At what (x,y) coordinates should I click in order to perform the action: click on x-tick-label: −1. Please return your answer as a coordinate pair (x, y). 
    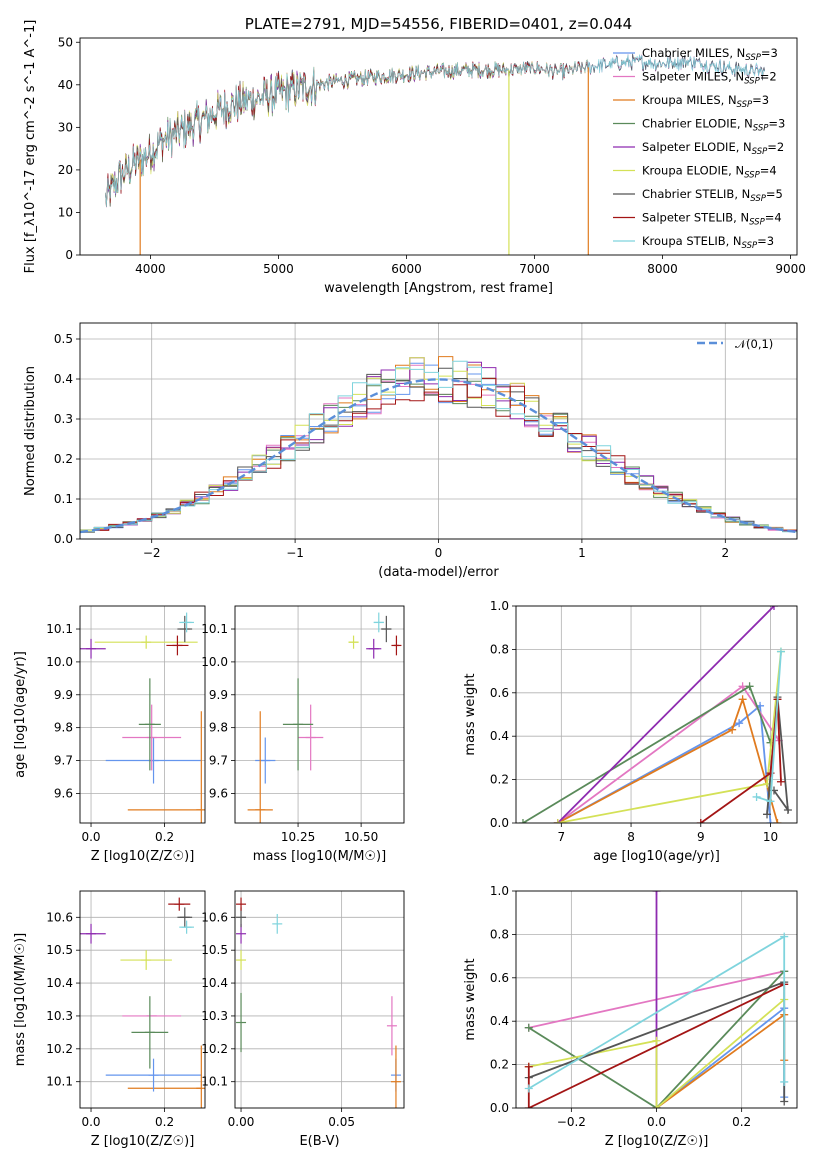
    Looking at the image, I should click on (295, 553).